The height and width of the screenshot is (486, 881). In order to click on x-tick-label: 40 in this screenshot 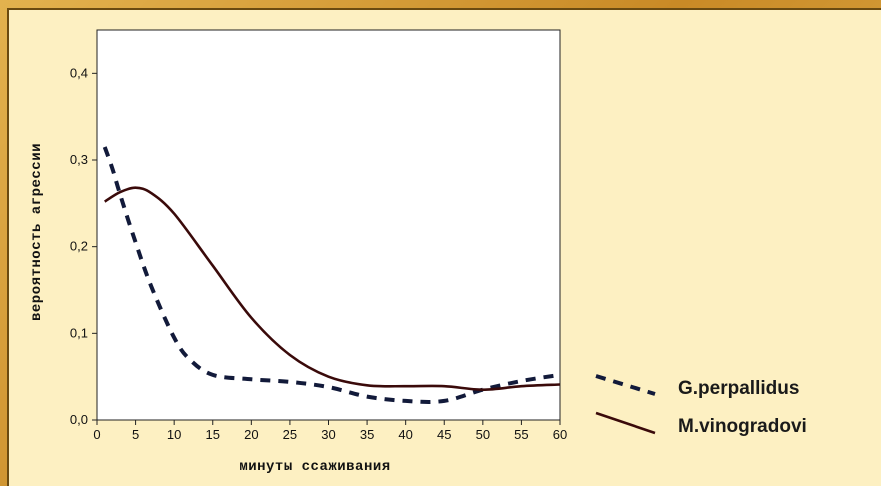, I will do `click(405, 434)`.